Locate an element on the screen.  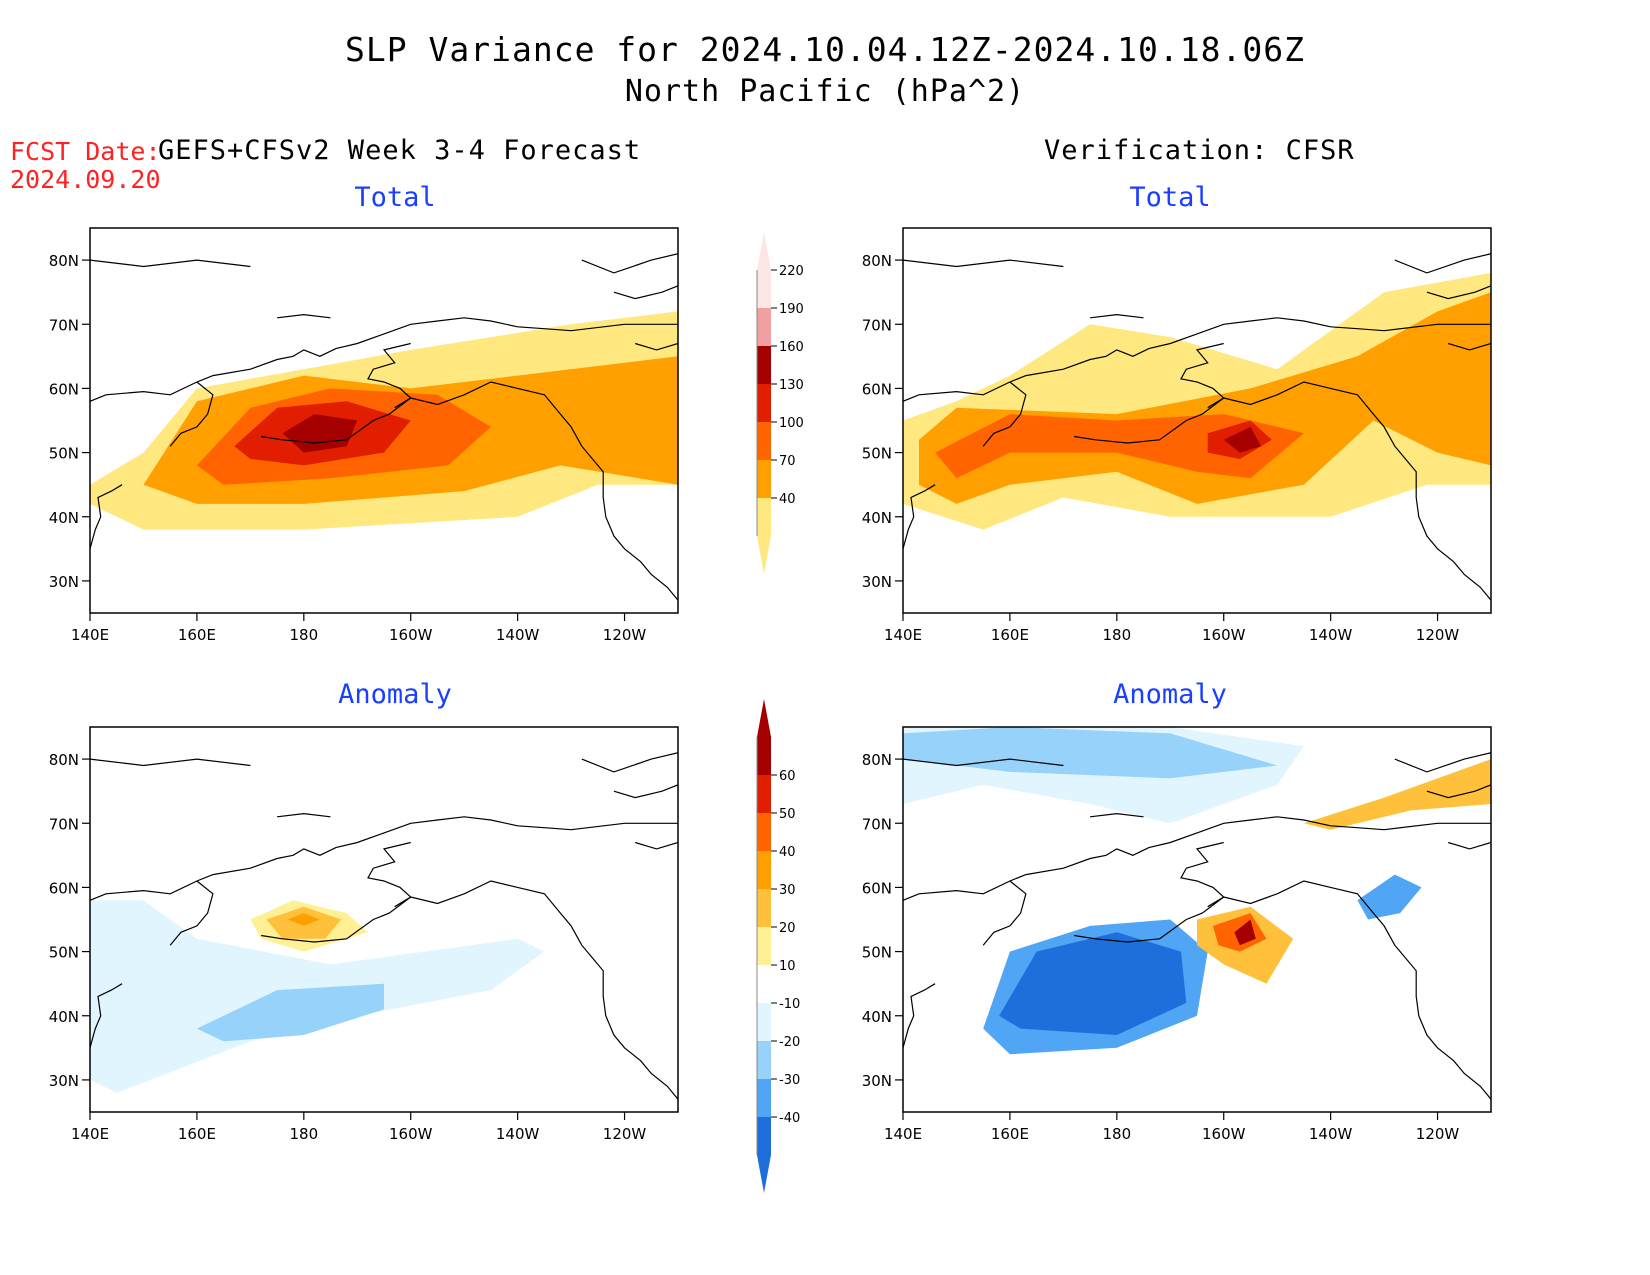
colorbar-label: 20 is located at coordinates (787, 928).